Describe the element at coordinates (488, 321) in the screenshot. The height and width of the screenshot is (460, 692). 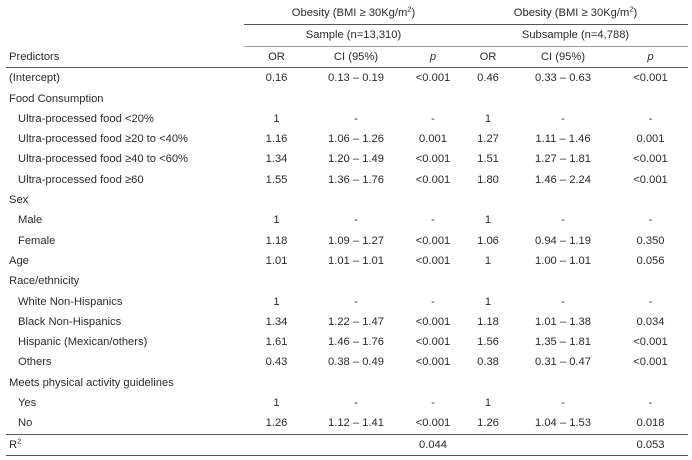
I see `or-value-2: 1.18` at that location.